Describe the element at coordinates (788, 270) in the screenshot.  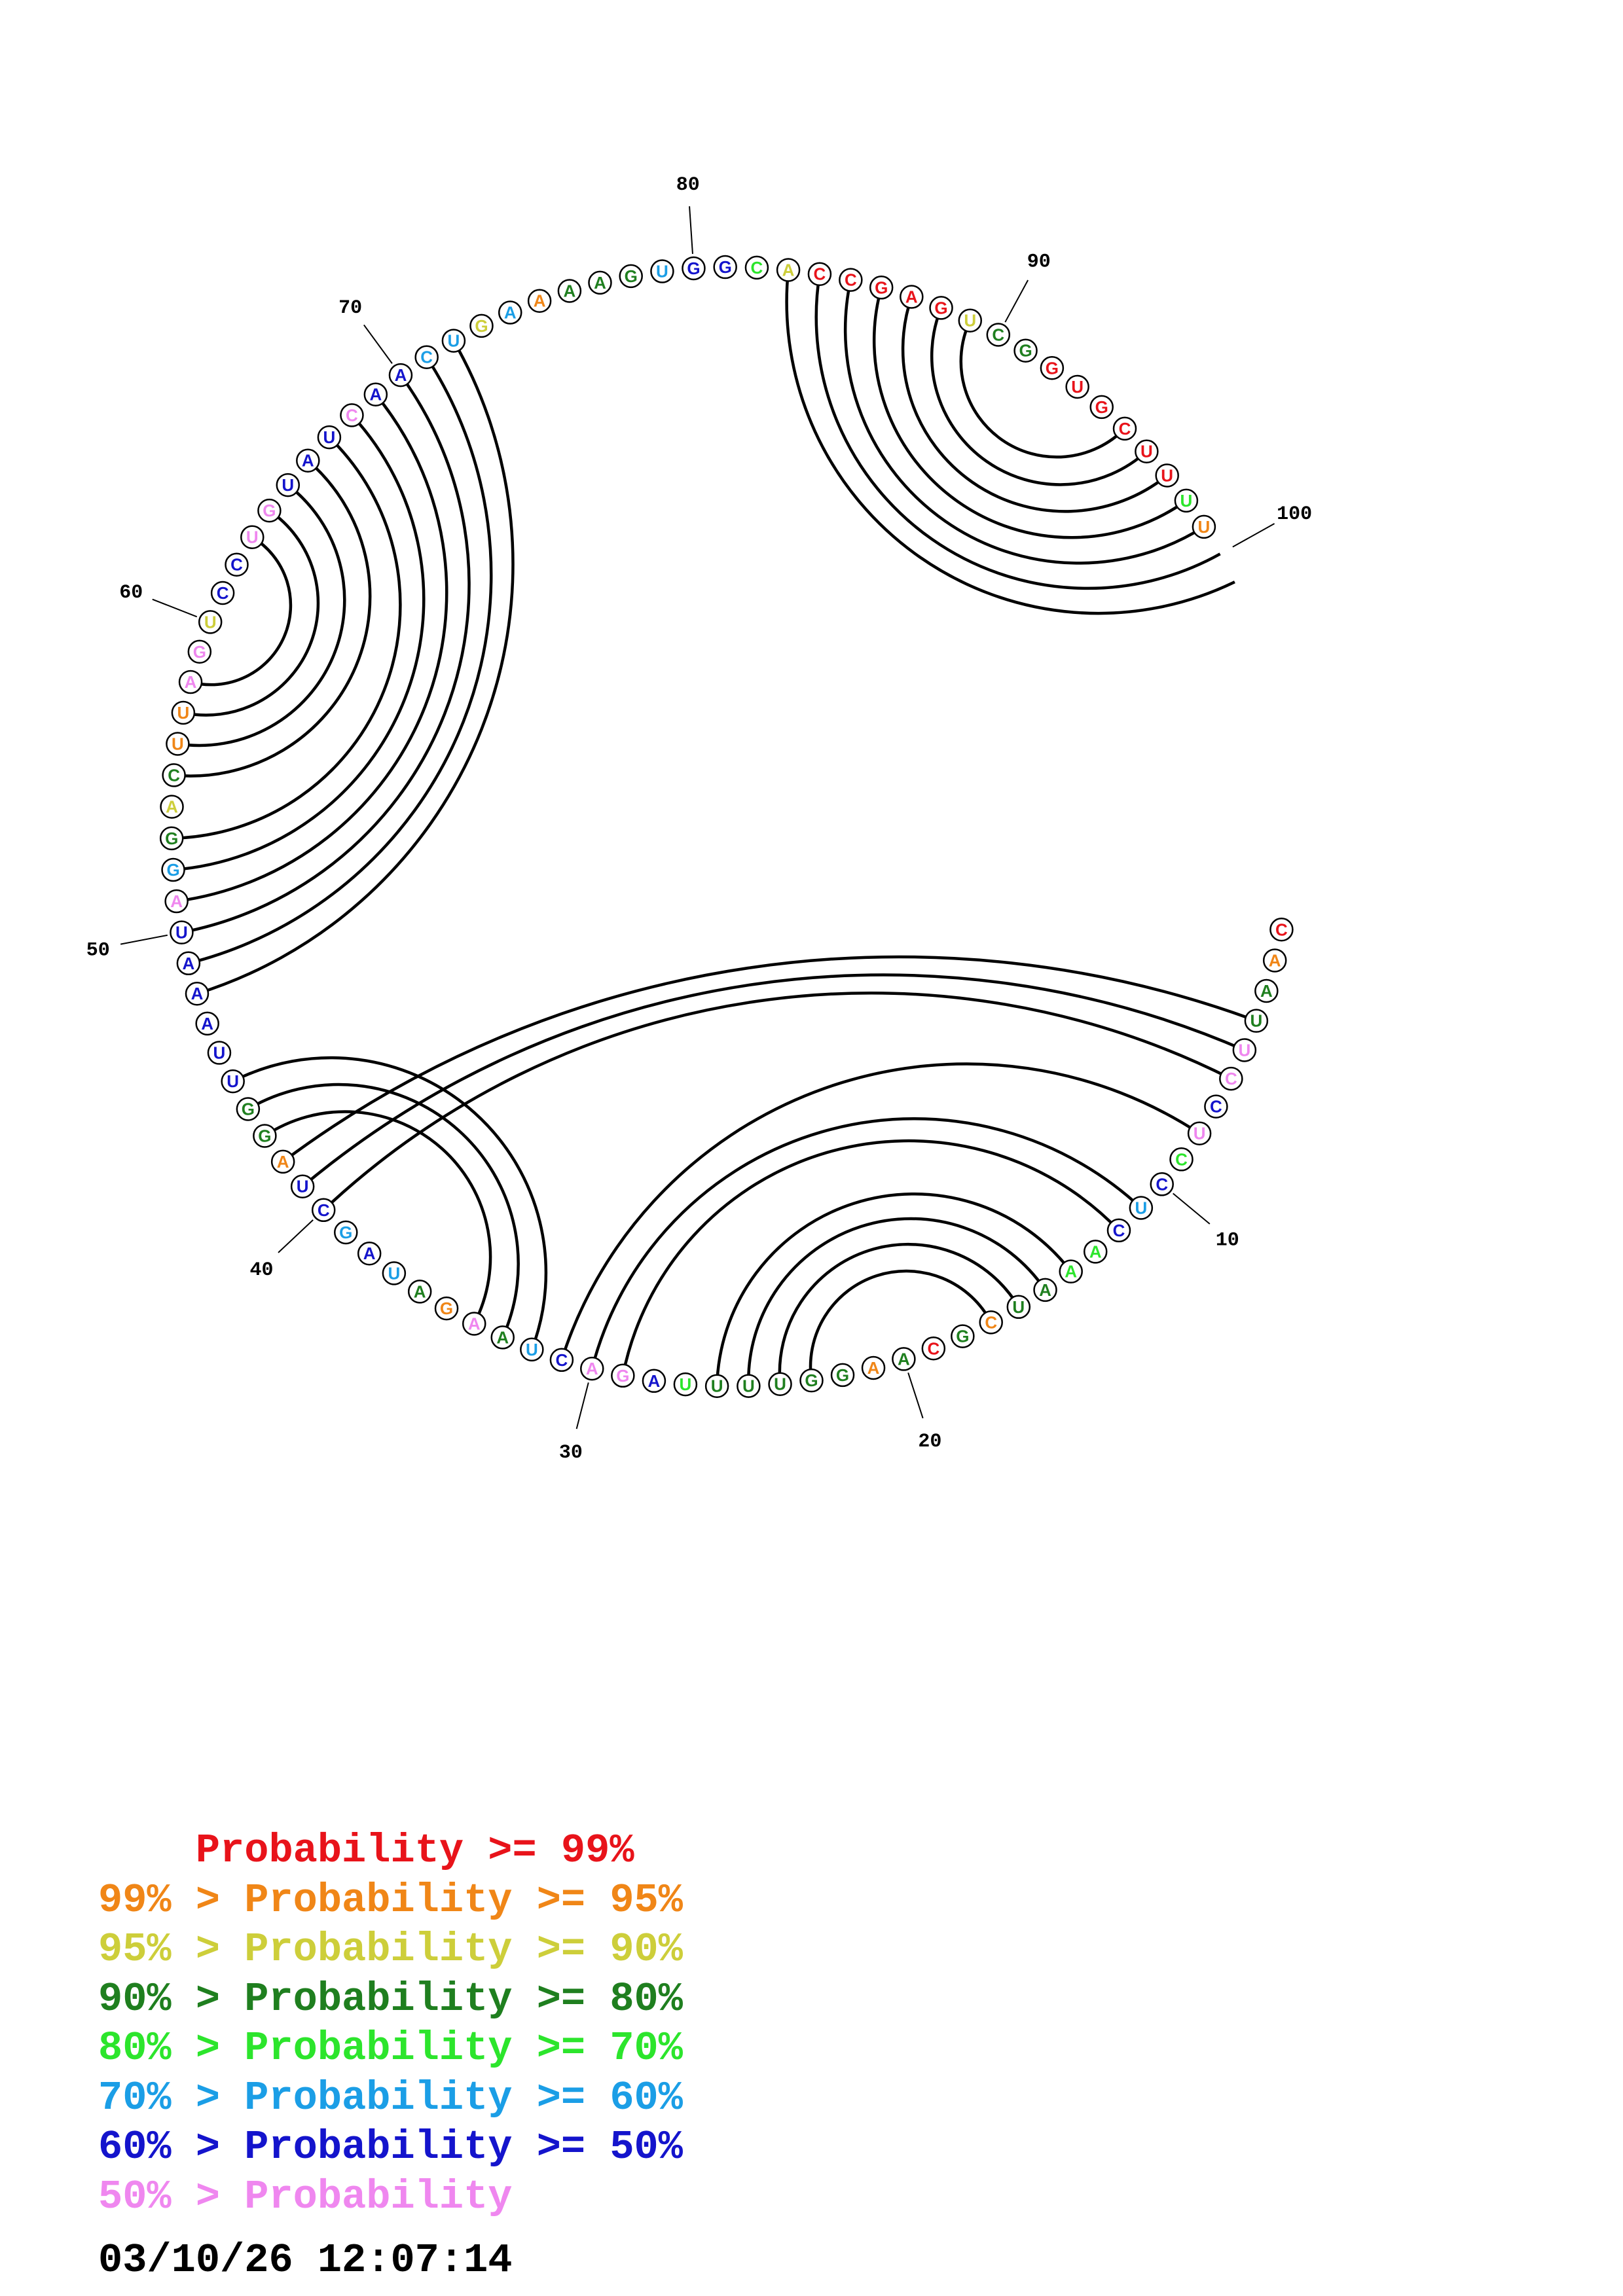
I see `nucleotide-83: A` at that location.